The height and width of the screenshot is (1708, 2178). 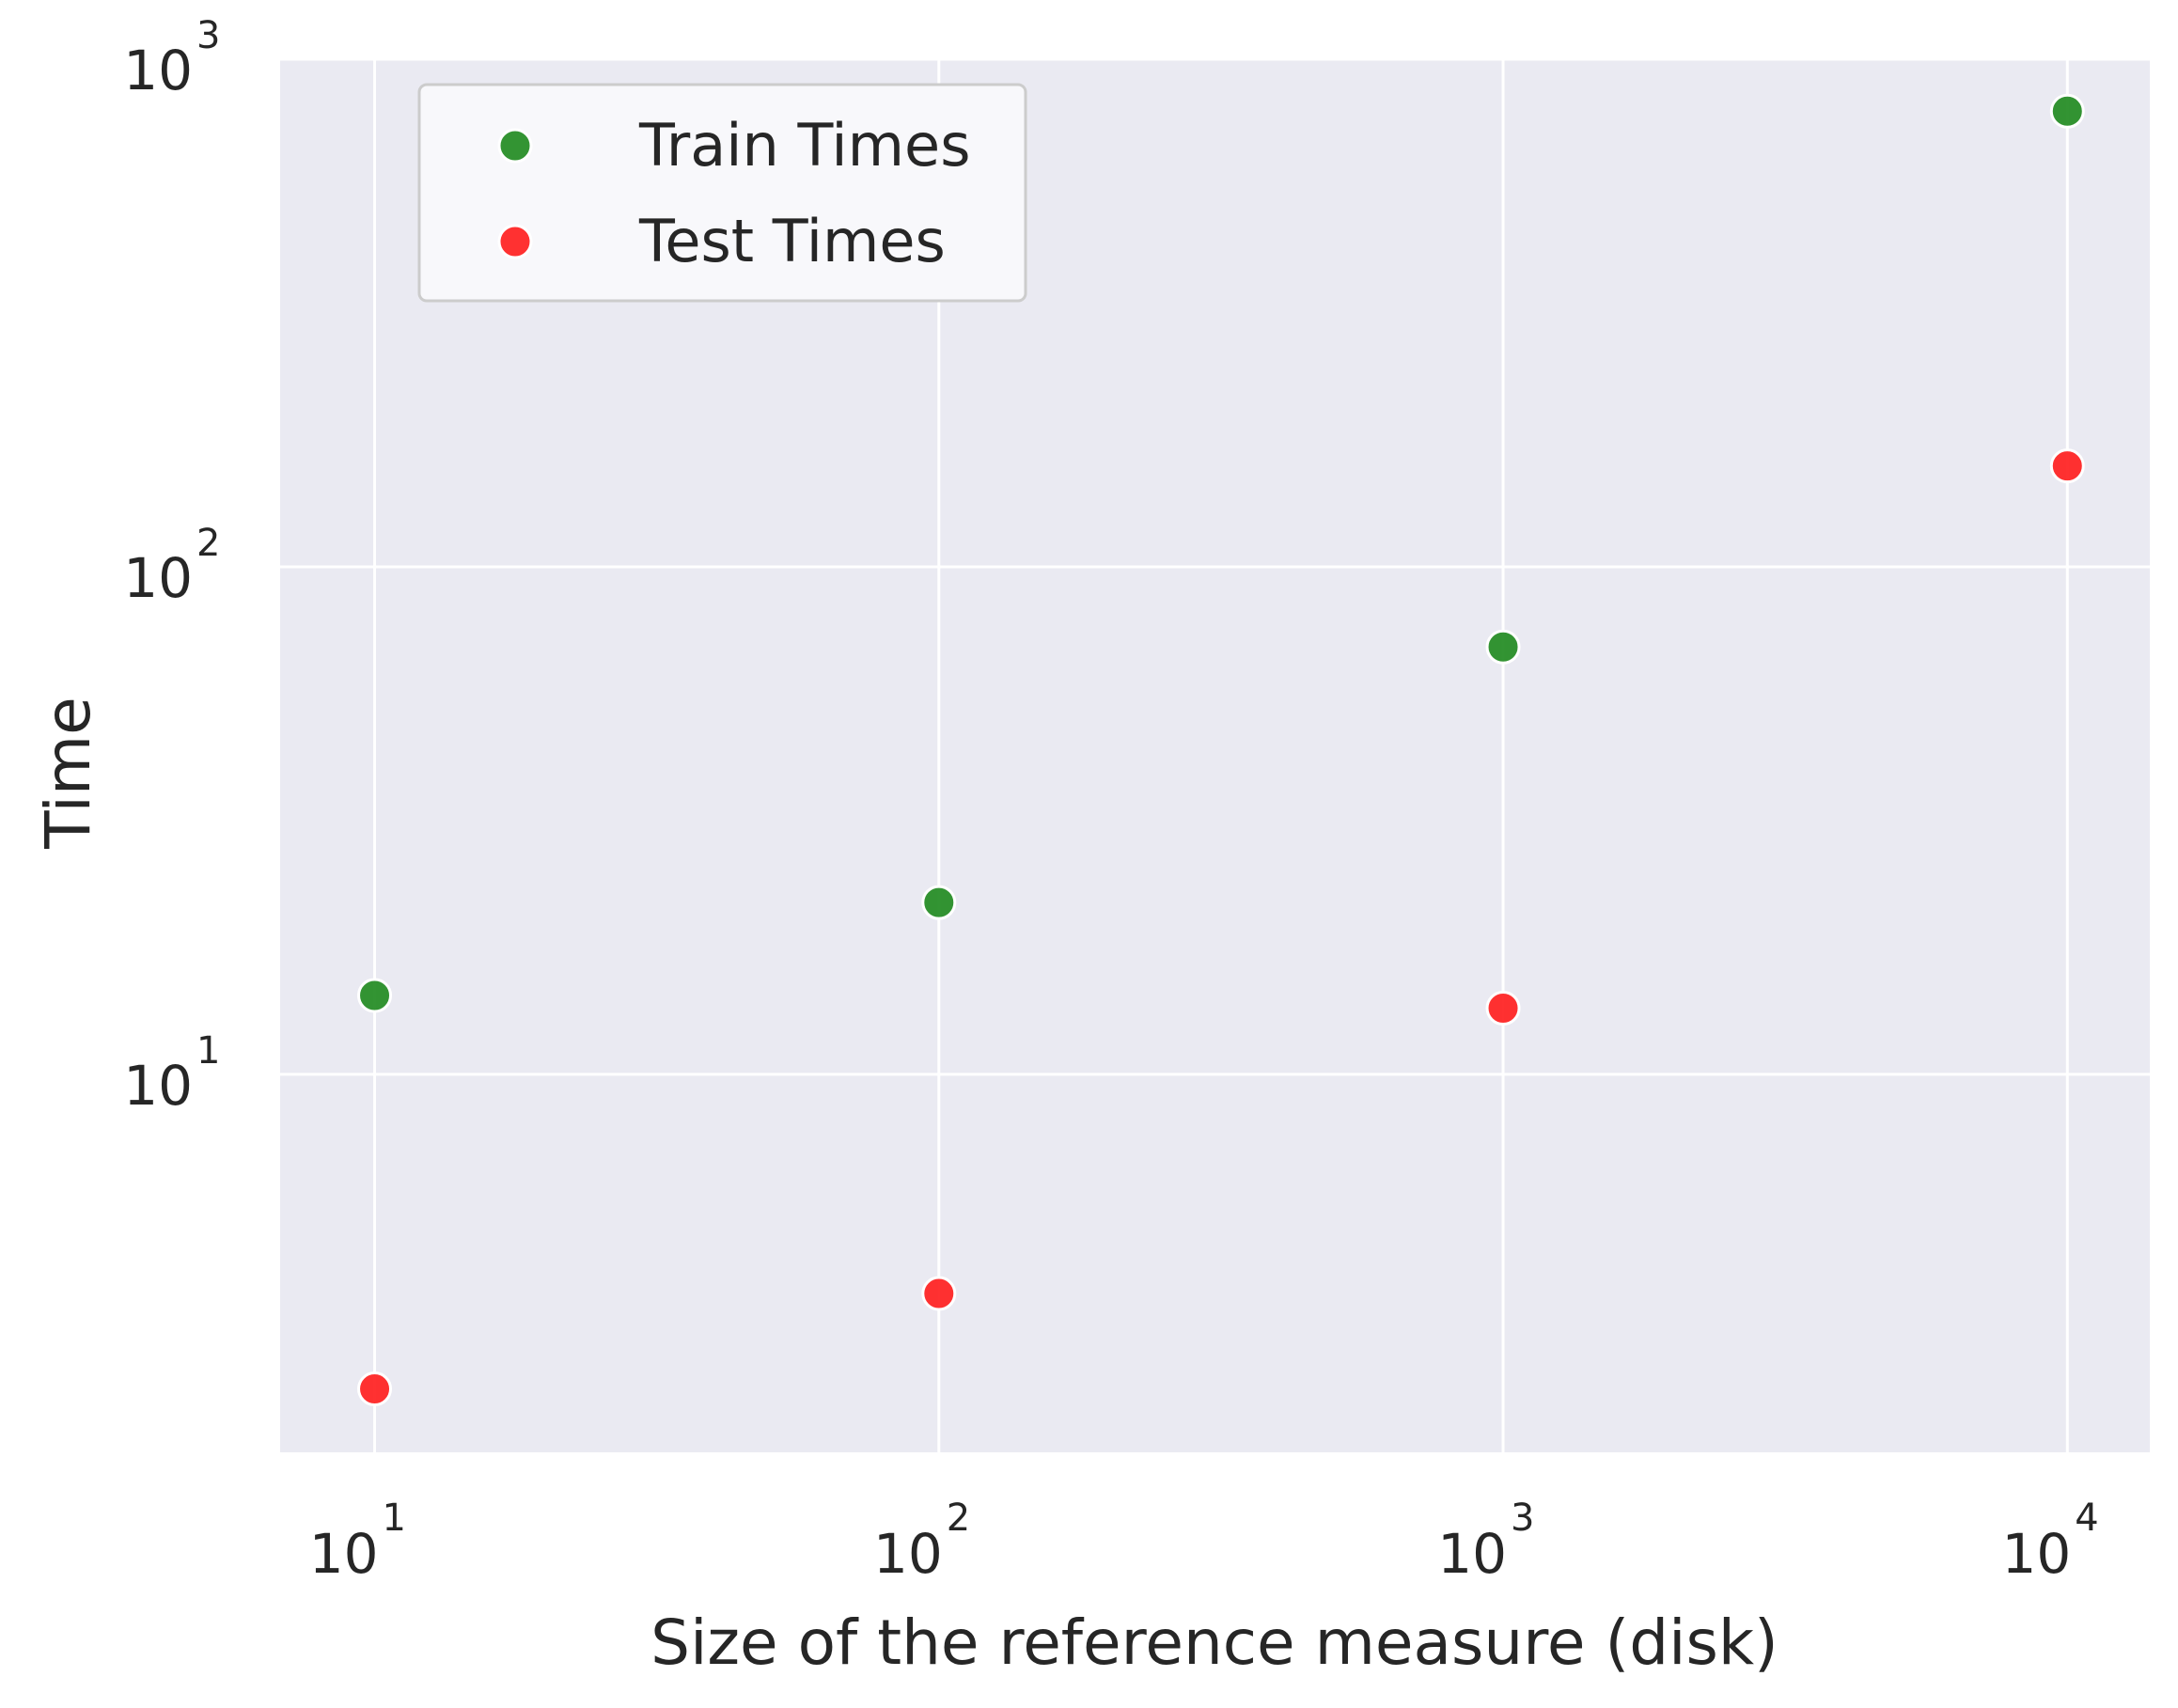 I want to click on x-tick-label: 10³, so click(x=1486, y=1541).